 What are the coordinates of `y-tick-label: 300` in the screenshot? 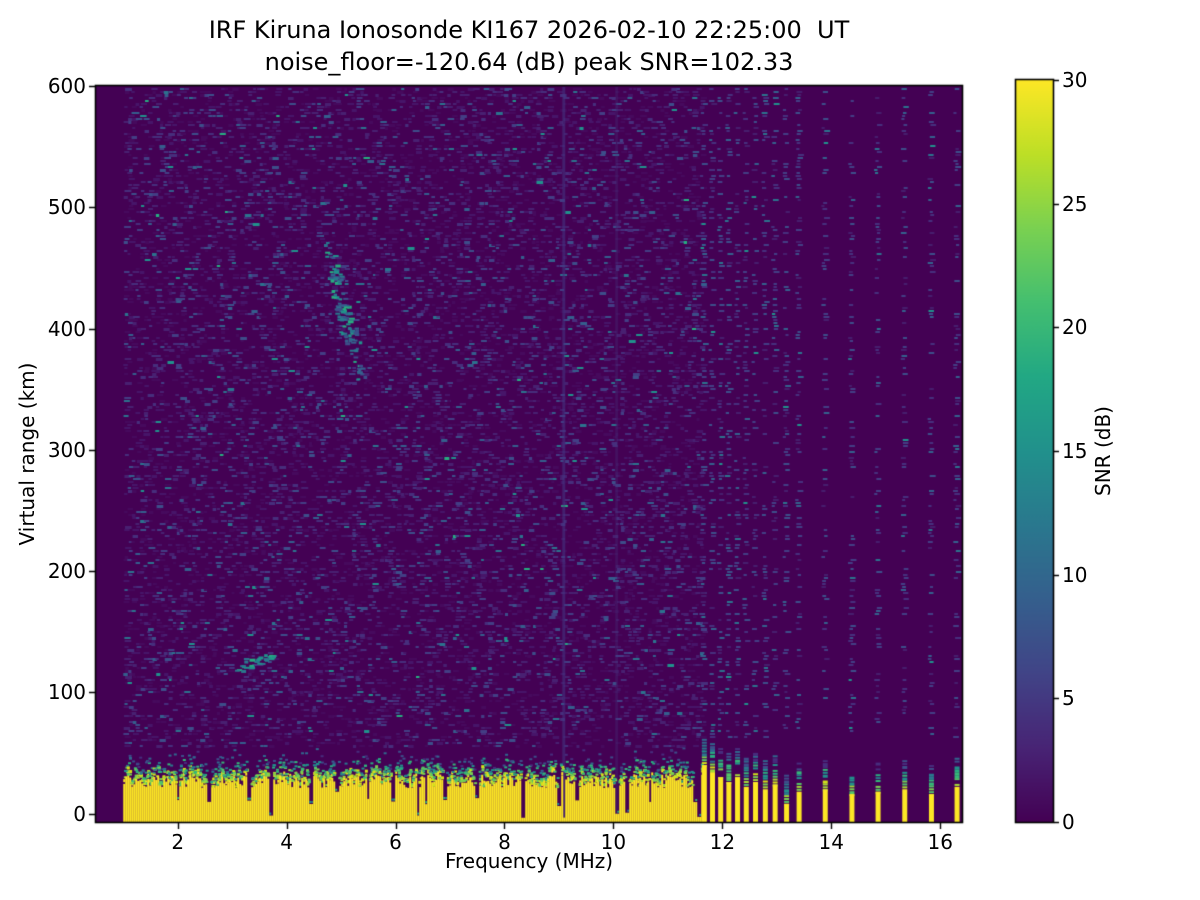 It's located at (66, 449).